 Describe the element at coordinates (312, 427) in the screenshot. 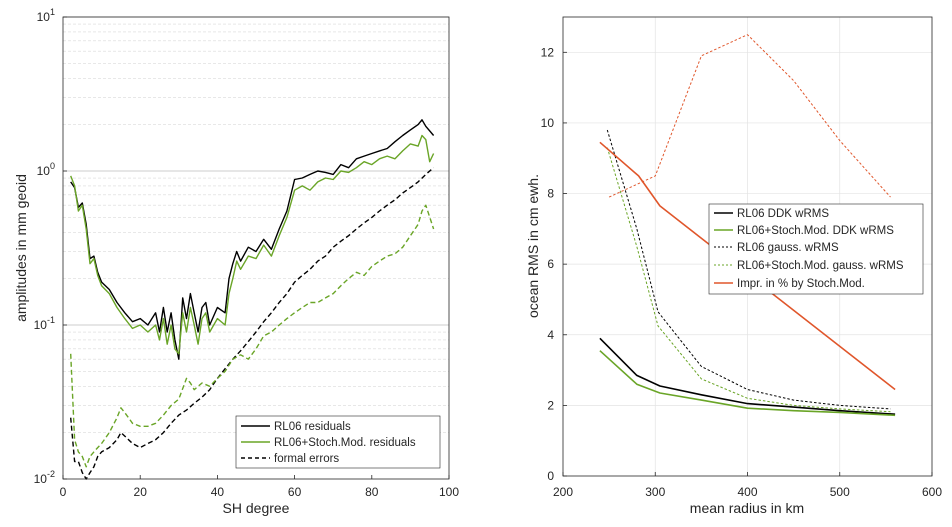

I see `left-legend-label-rl06: RL06 residuals` at that location.